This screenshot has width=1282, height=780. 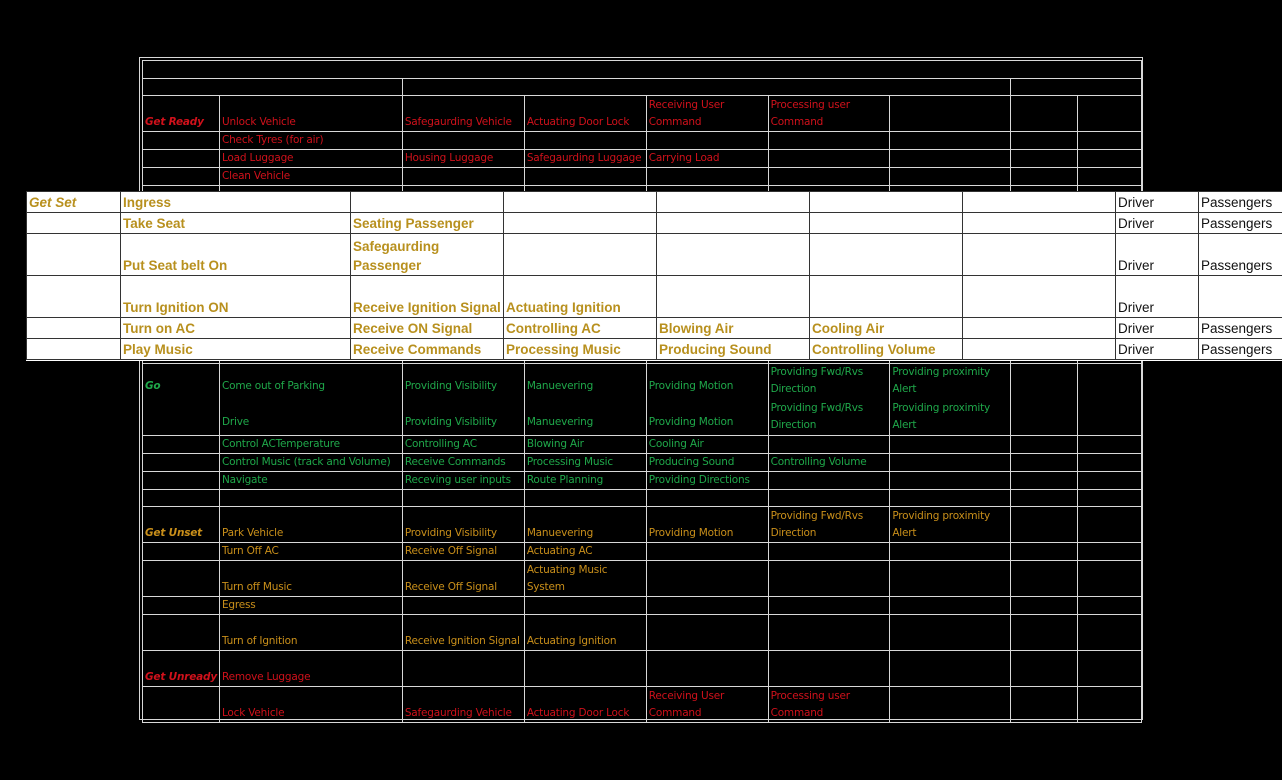 I want to click on activity-cell: Turn off Music, so click(x=310, y=578).